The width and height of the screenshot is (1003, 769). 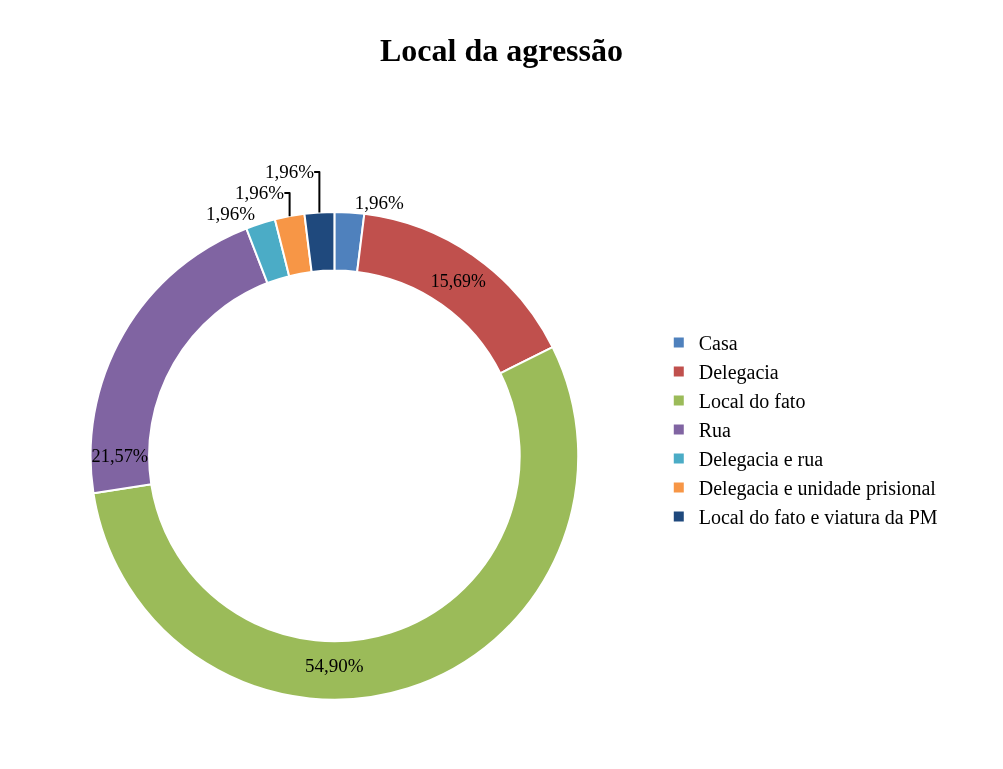 What do you see at coordinates (818, 517) in the screenshot?
I see `legend-label: Local do fato e viatura da PM` at bounding box center [818, 517].